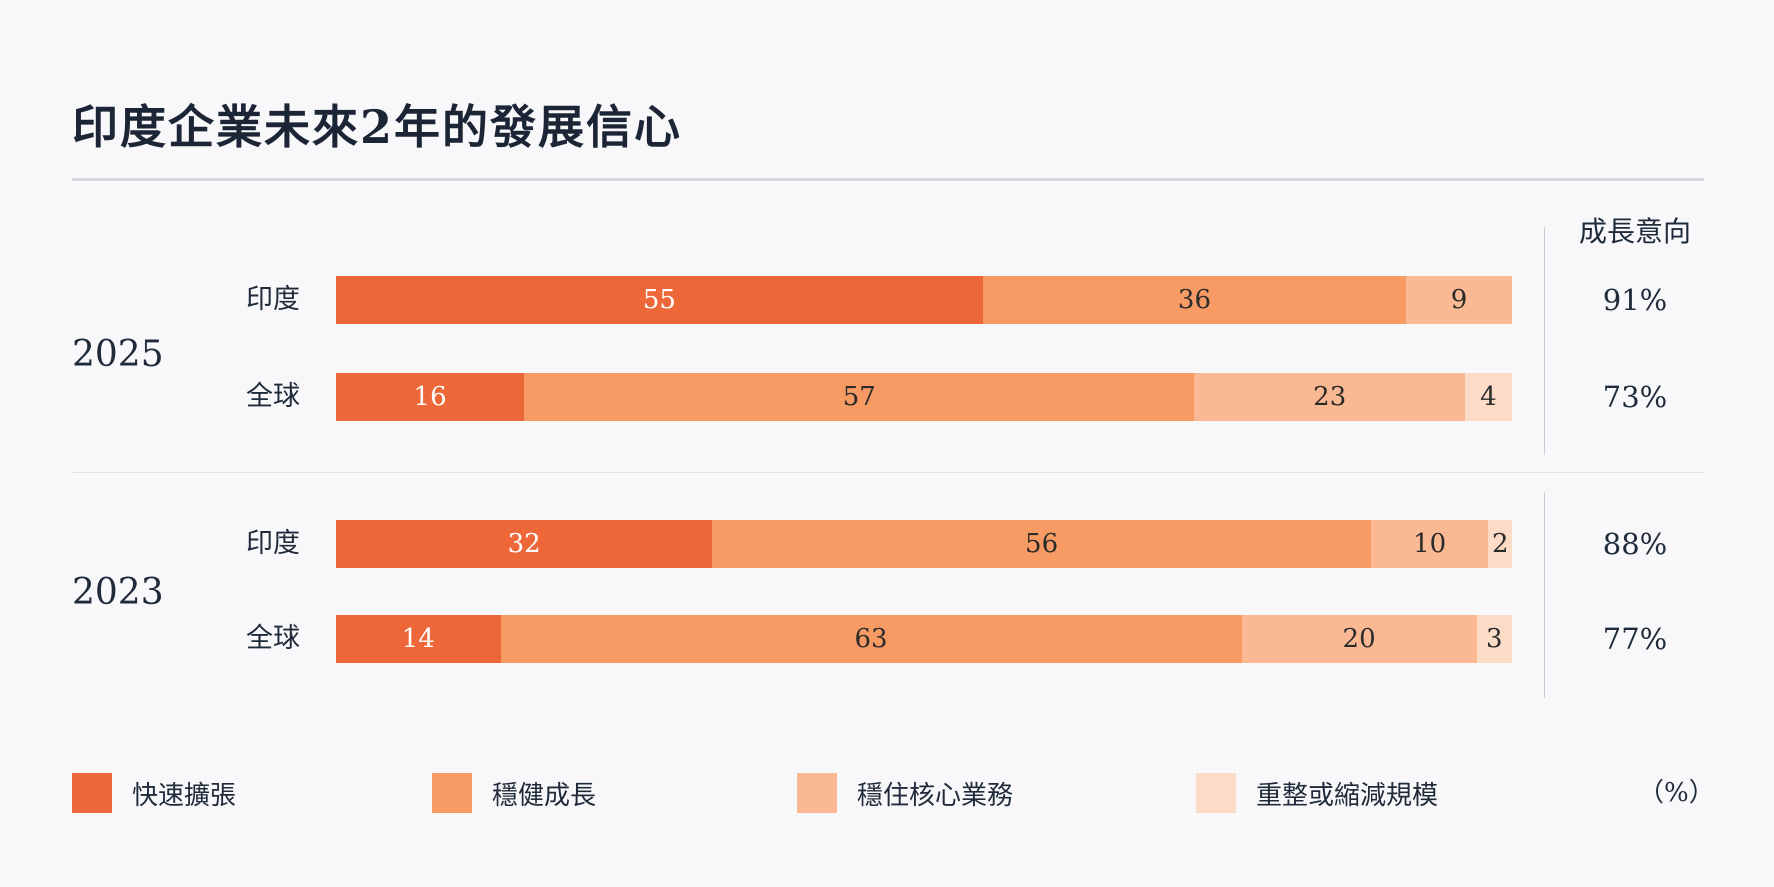  Describe the element at coordinates (1544, 341) in the screenshot. I see `growth-column-divider-top` at that location.